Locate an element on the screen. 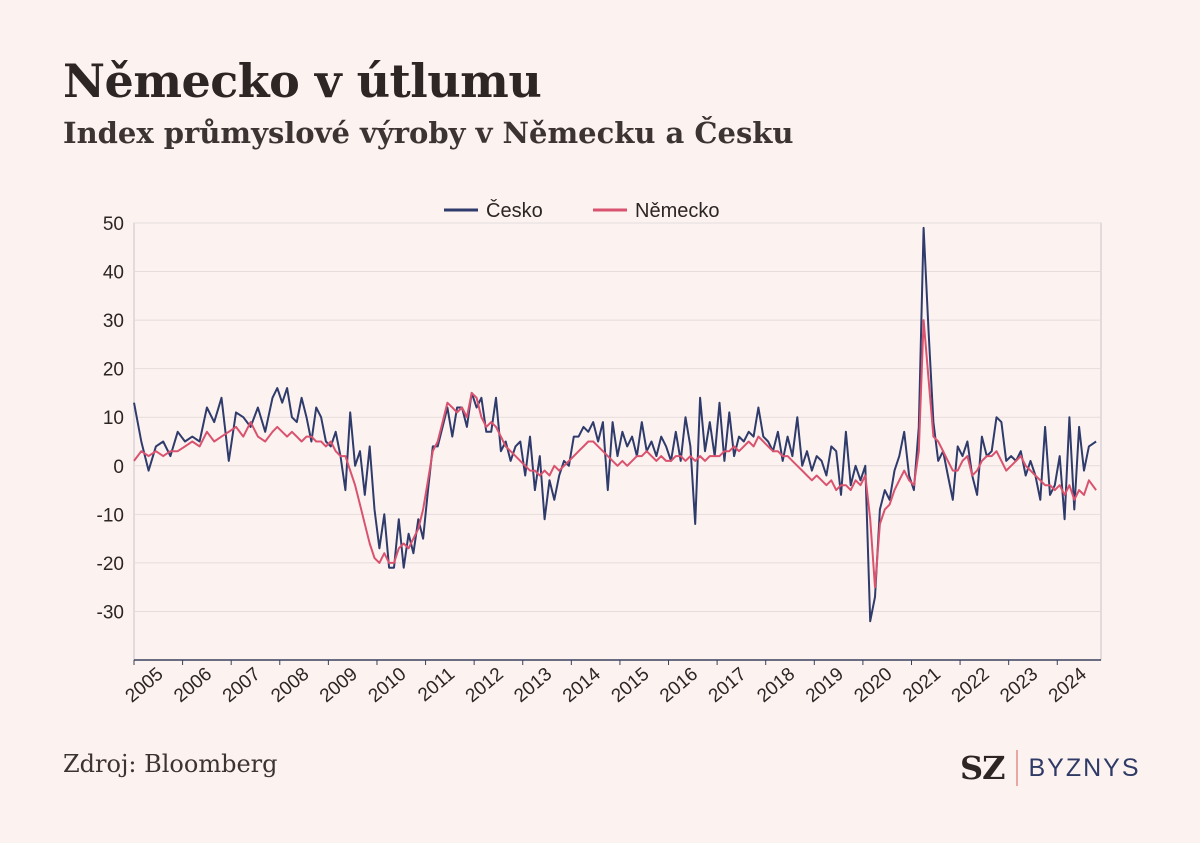 This screenshot has height=843, width=1200. y-tick-label: -10 is located at coordinates (110, 515).